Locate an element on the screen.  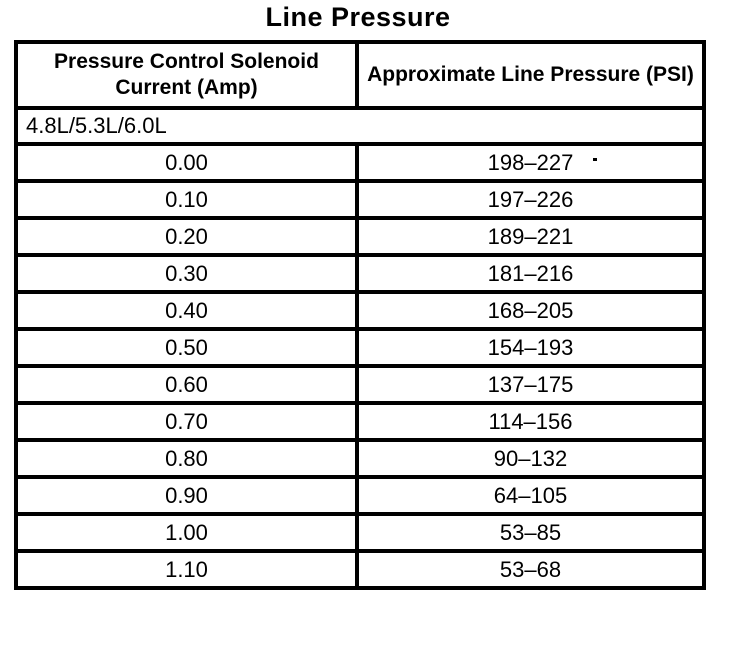
table-row: 1.10 53–68 is located at coordinates (360, 569).